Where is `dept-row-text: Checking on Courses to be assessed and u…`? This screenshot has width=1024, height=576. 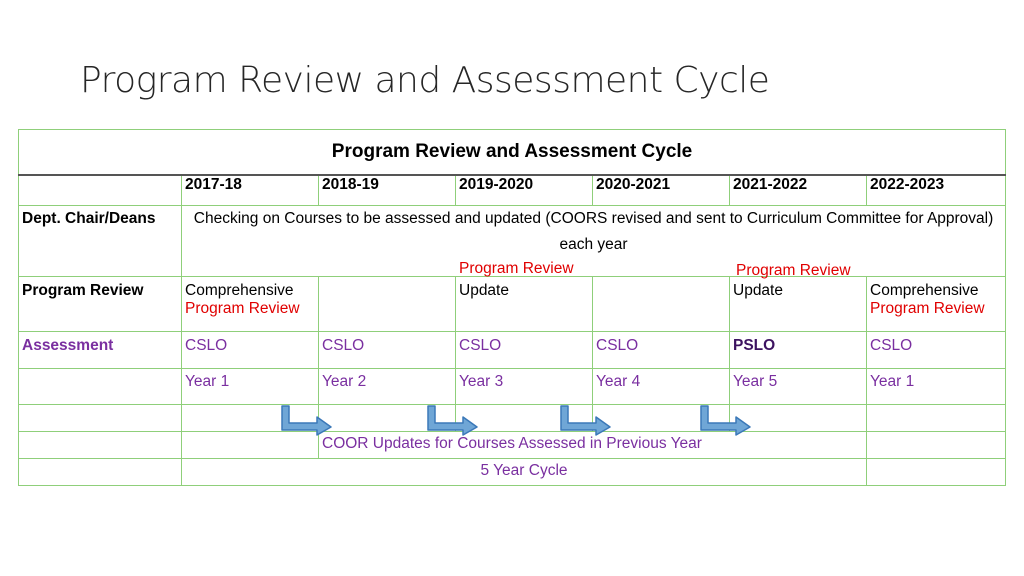
dept-row-text: Checking on Courses to be assessed and u… is located at coordinates (593, 241).